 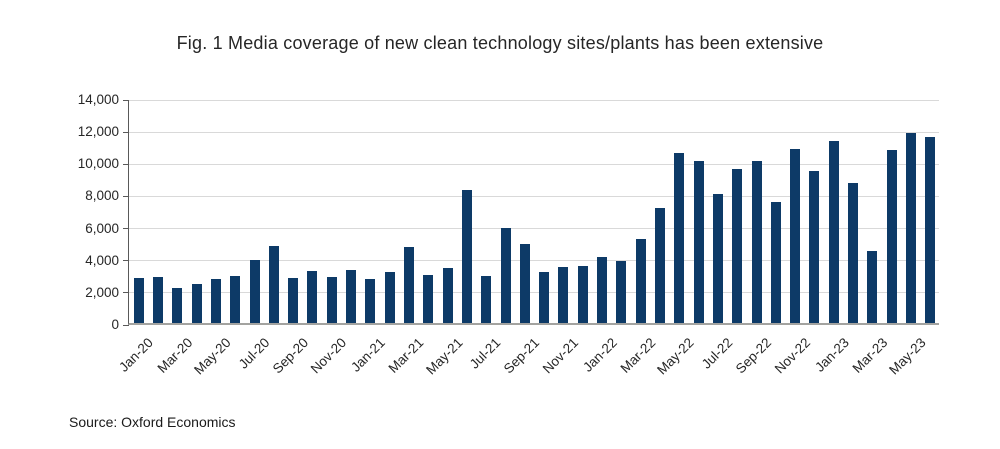 I want to click on x-tick-label: Jan-20, so click(x=136, y=355).